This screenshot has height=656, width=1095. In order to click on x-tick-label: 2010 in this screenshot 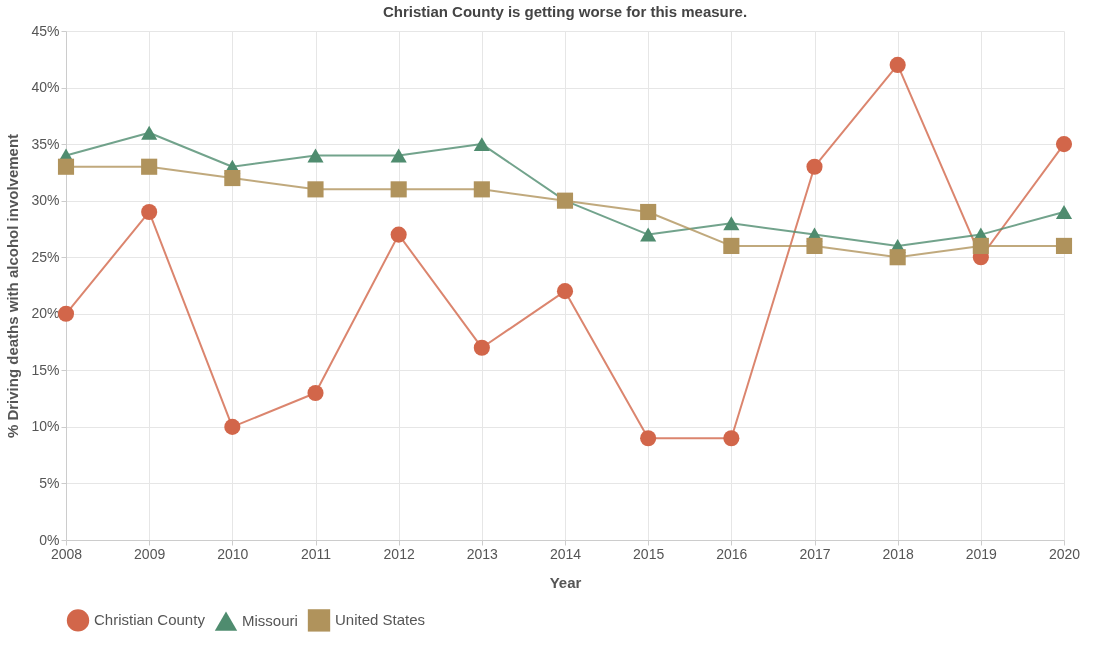, I will do `click(233, 553)`.